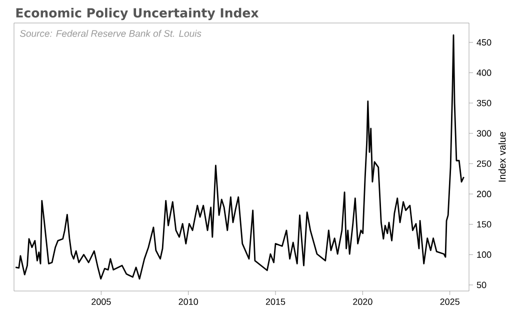 Image resolution: width=510 pixels, height=325 pixels. What do you see at coordinates (484, 103) in the screenshot?
I see `y-tick-label: 350` at bounding box center [484, 103].